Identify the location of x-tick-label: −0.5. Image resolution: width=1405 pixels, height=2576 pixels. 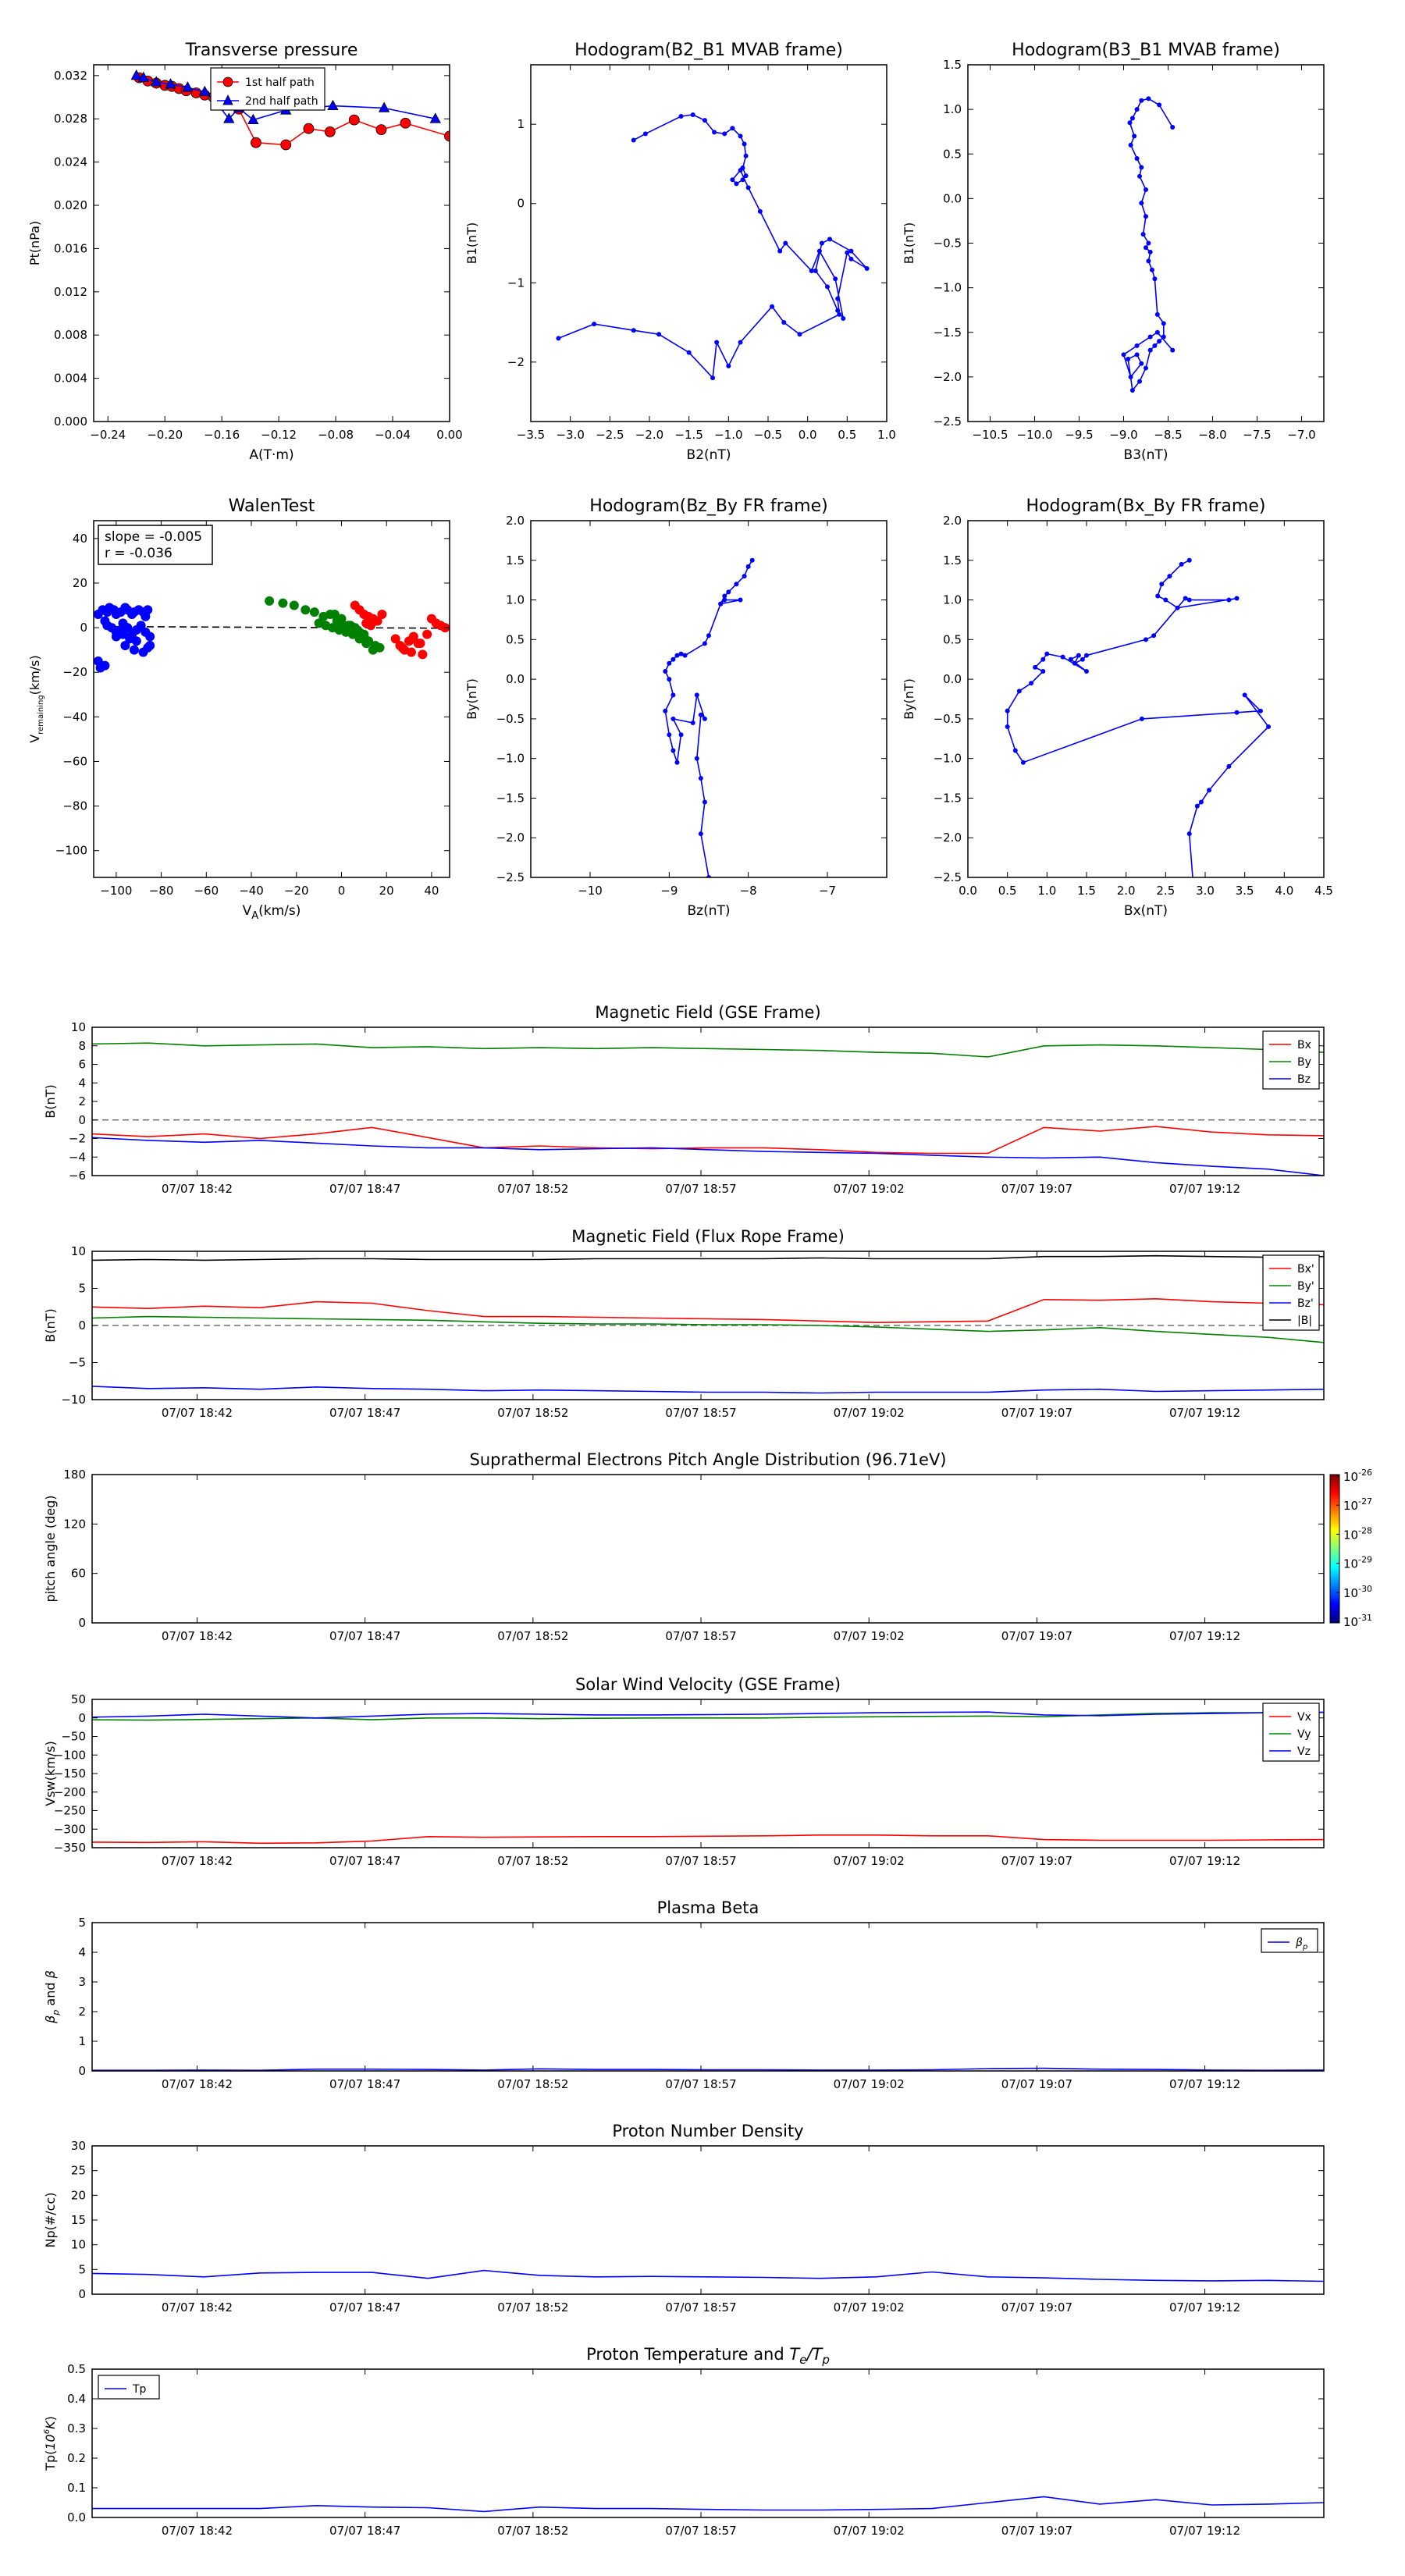
(768, 435).